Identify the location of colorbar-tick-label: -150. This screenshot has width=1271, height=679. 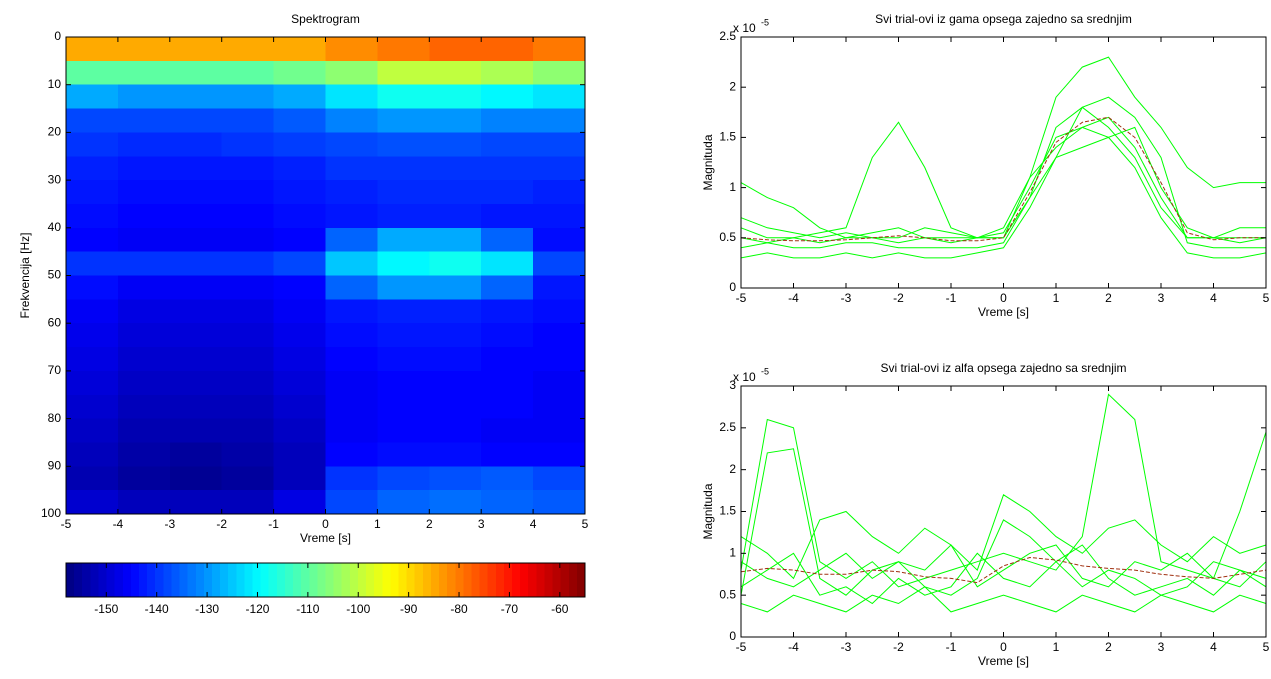
(106, 609).